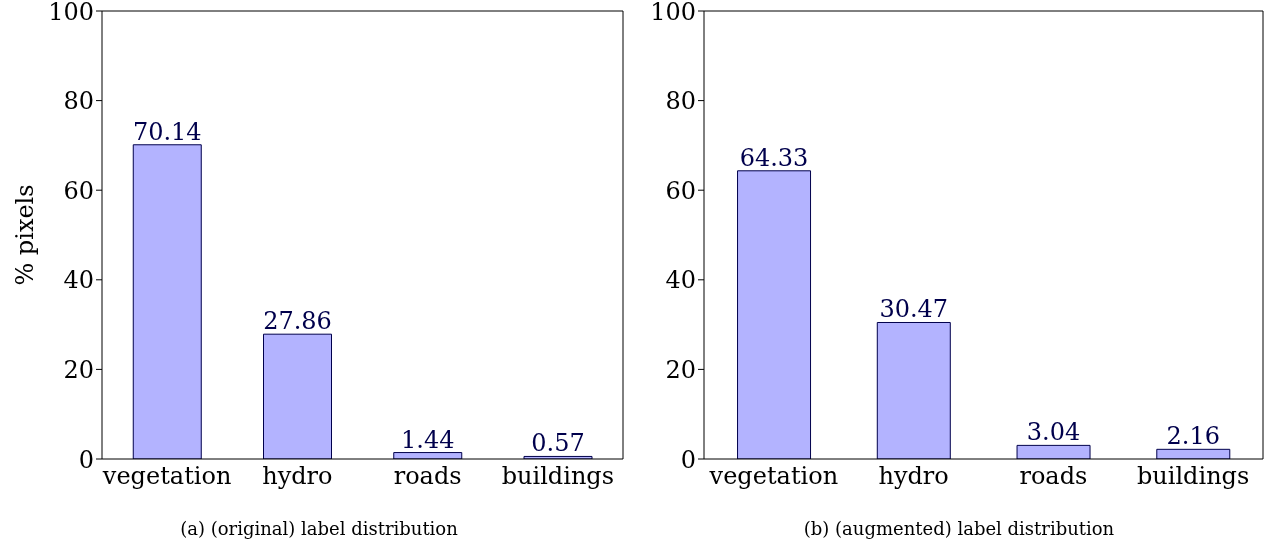 This screenshot has width=1285, height=554. What do you see at coordinates (297, 321) in the screenshot?
I see `data-label: 27.86` at bounding box center [297, 321].